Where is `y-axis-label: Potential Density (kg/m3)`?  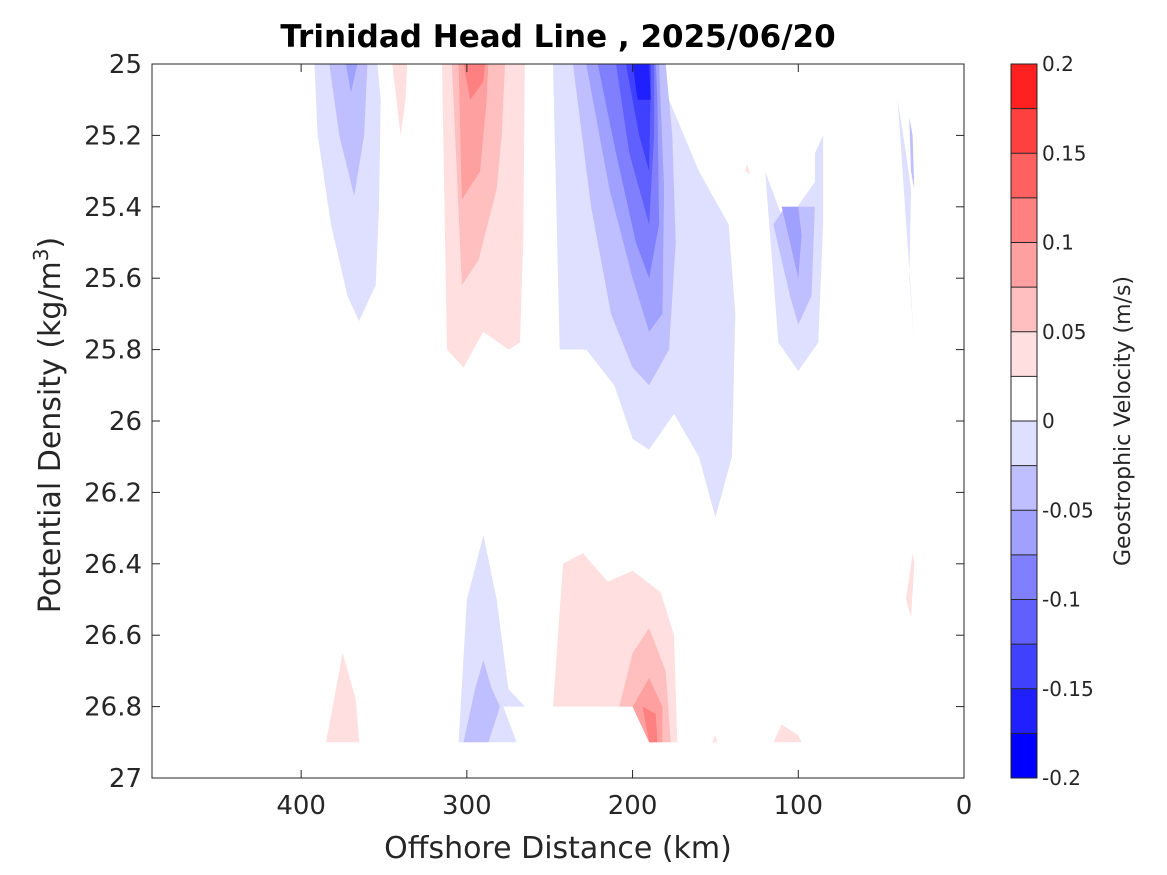
y-axis-label: Potential Density (kg/m3) is located at coordinates (48, 425).